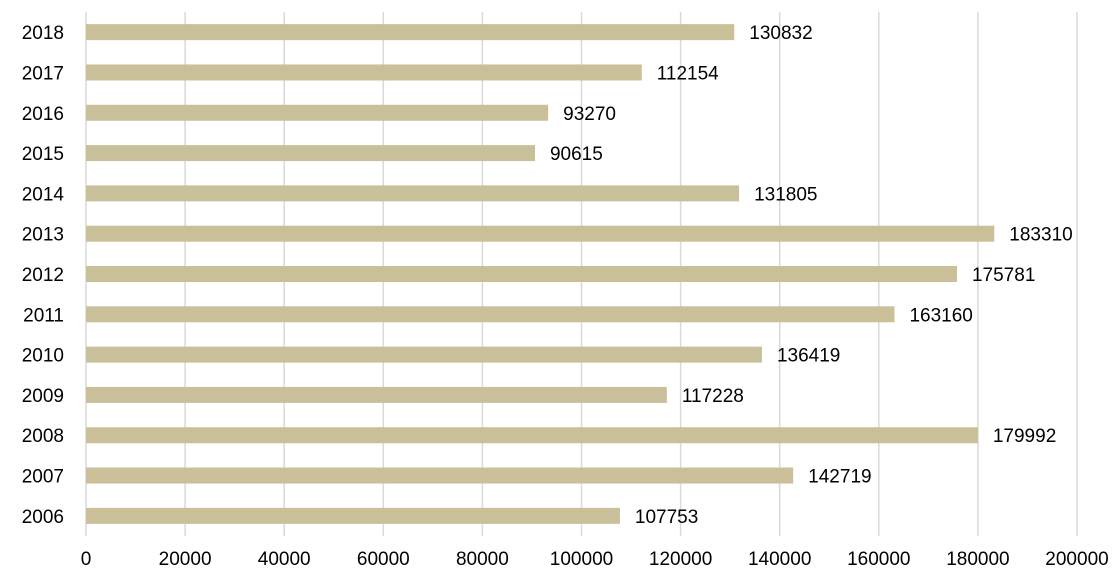  Describe the element at coordinates (43, 235) in the screenshot. I see `category-label: 2013` at that location.